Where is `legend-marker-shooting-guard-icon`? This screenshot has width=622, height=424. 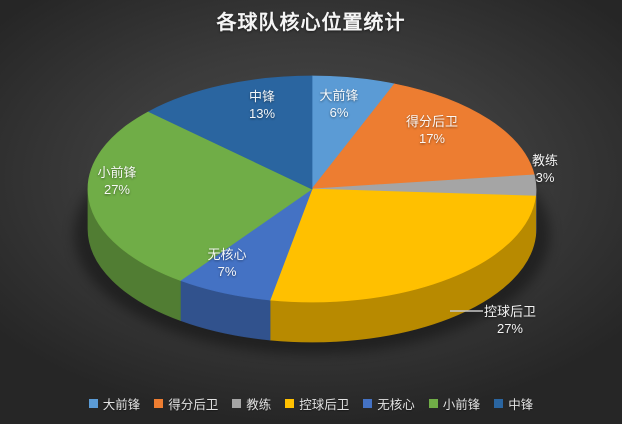
legend-marker-shooting-guard-icon is located at coordinates (159, 403).